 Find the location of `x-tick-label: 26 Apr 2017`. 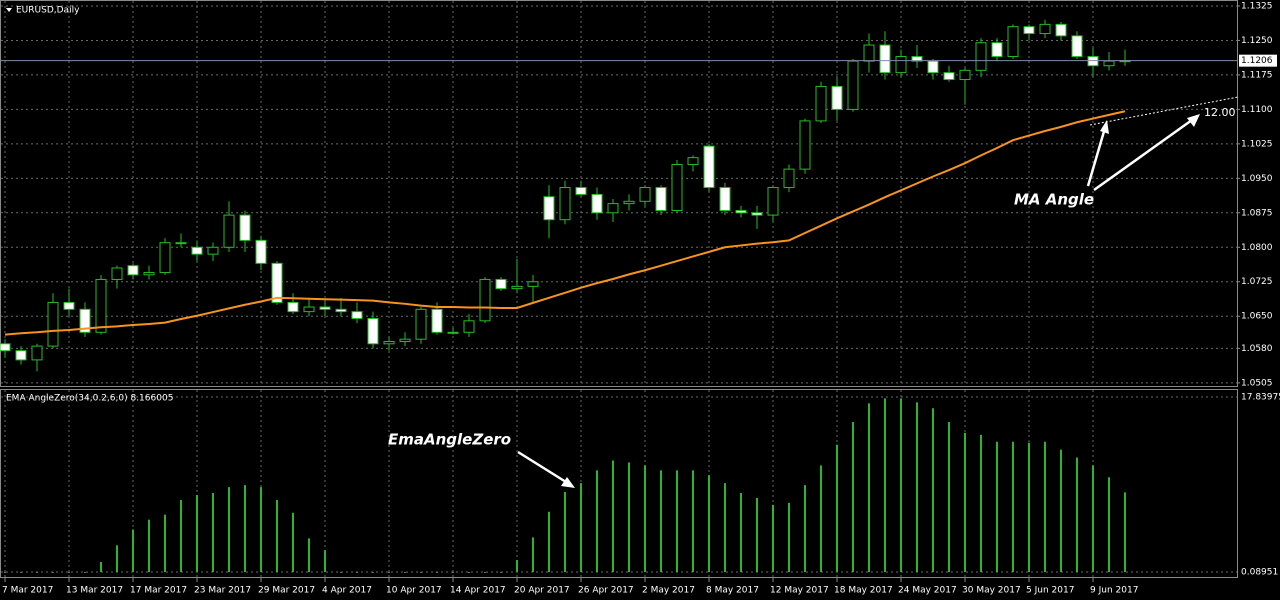

x-tick-label: 26 Apr 2017 is located at coordinates (606, 591).